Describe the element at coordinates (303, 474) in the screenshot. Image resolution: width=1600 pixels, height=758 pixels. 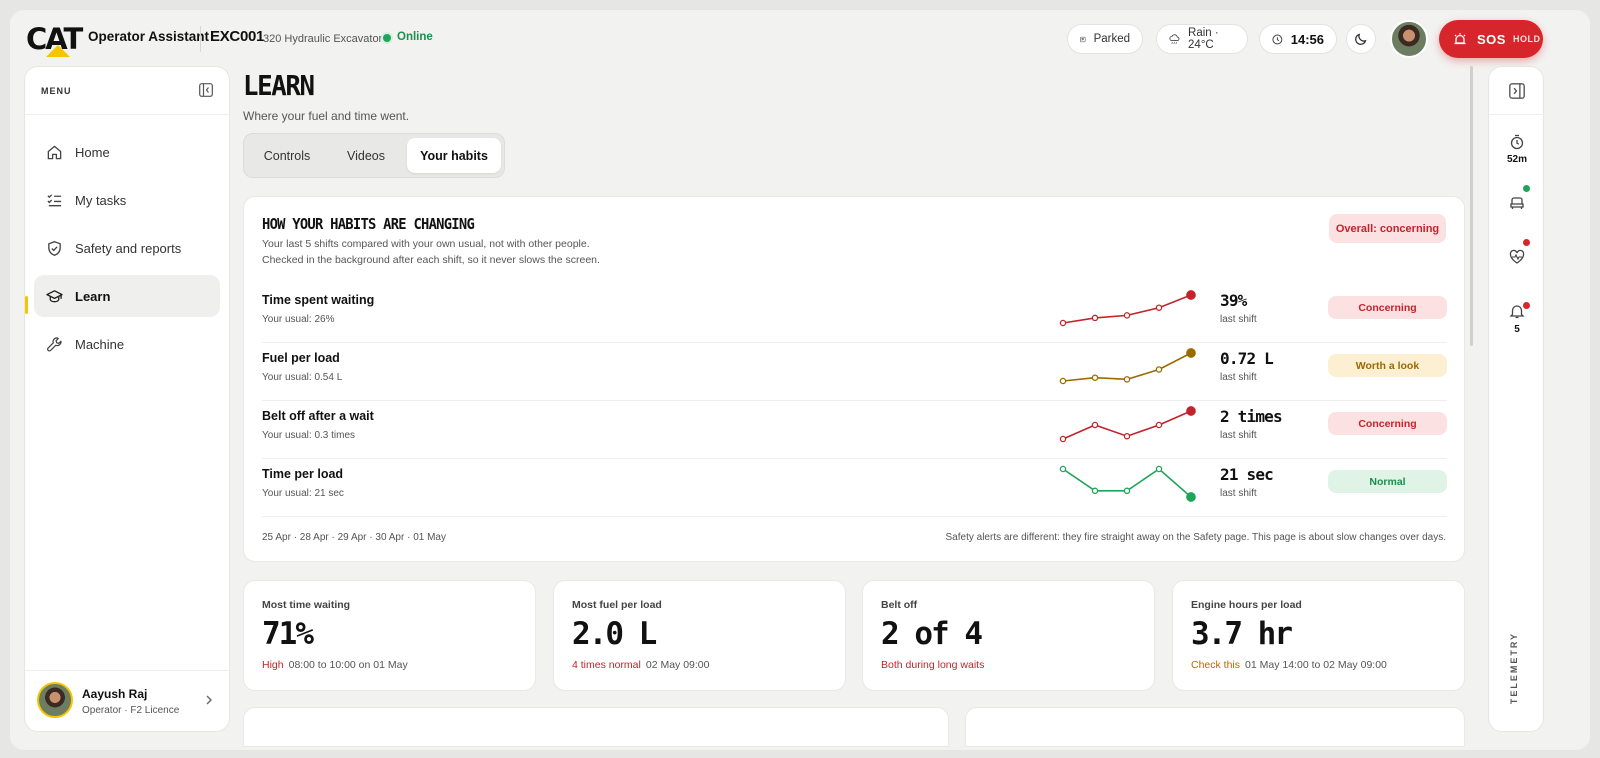
I see `habit-name: Time per load` at that location.